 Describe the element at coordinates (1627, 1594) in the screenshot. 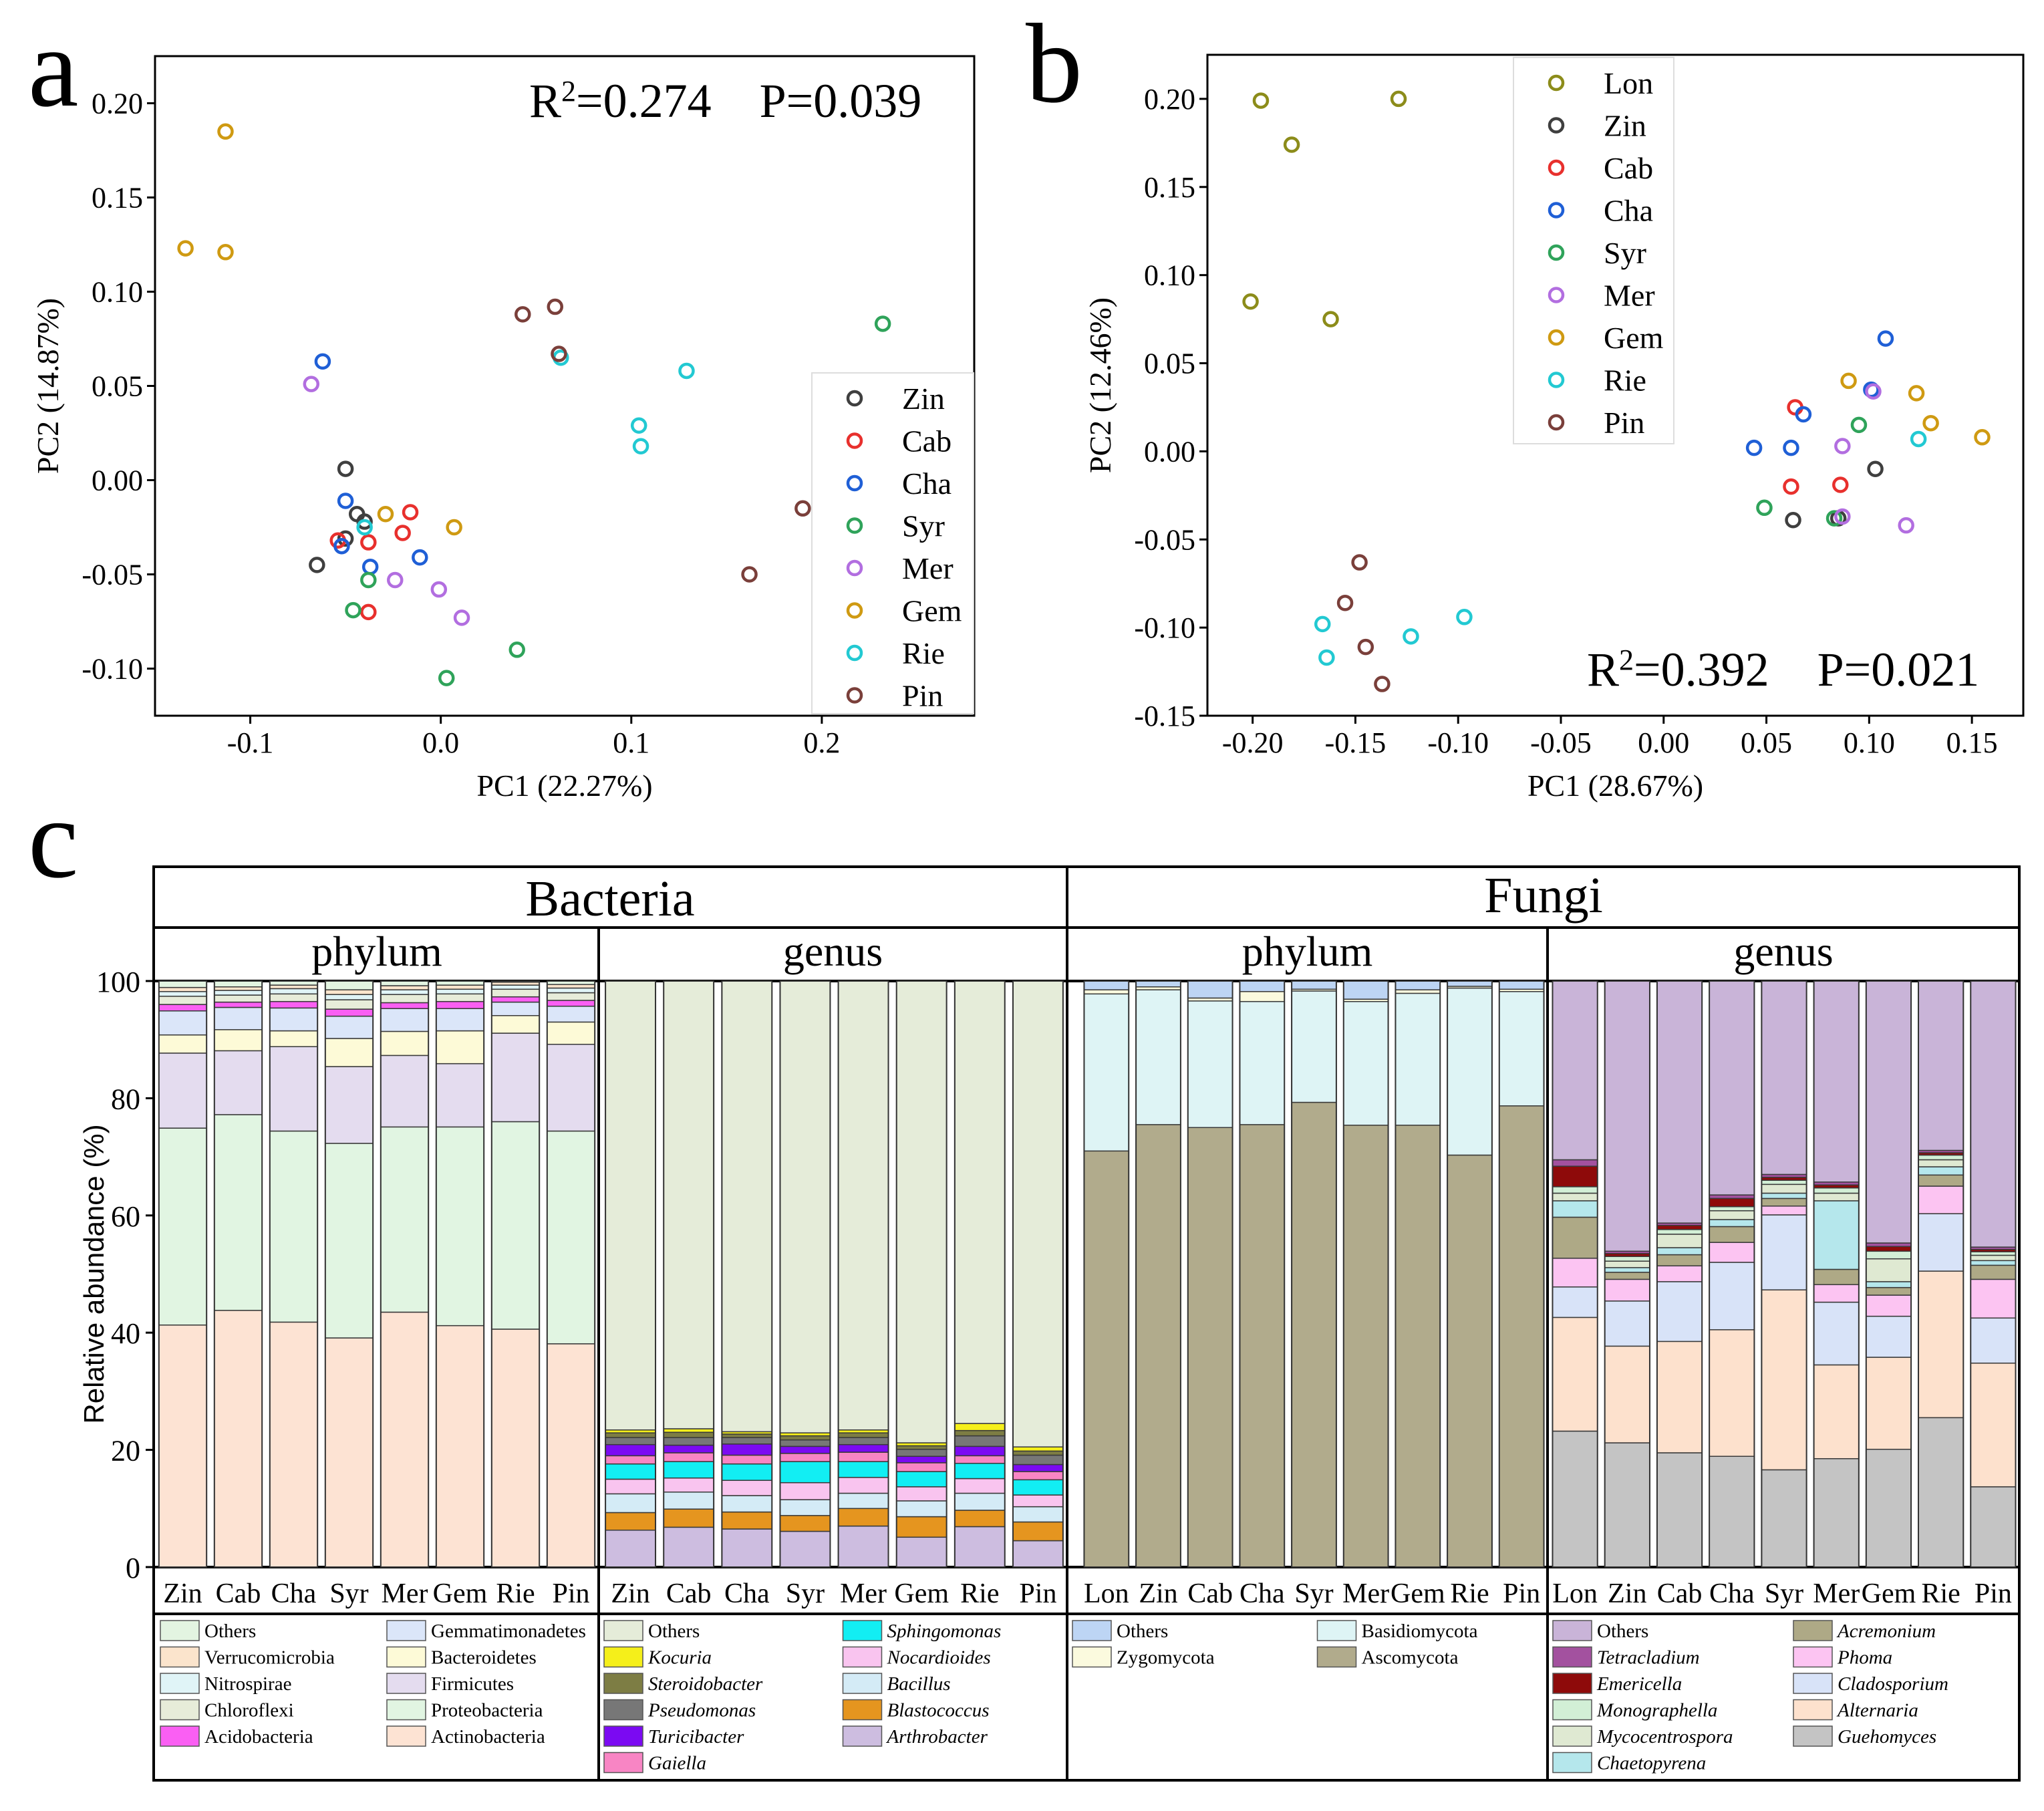

I see `x-tick-label: Zin` at that location.